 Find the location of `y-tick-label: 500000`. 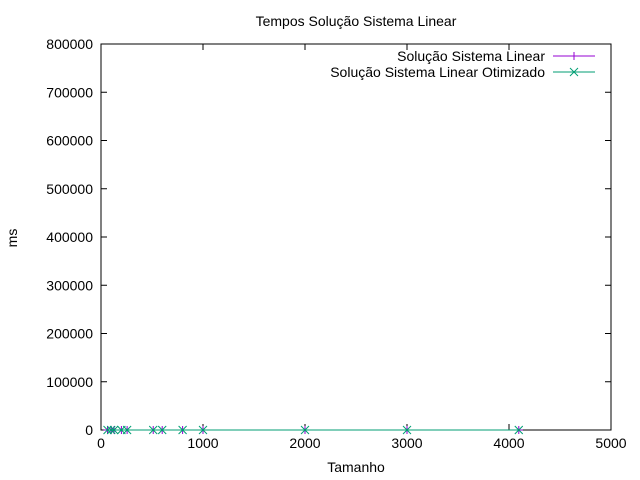

y-tick-label: 500000 is located at coordinates (69, 189).